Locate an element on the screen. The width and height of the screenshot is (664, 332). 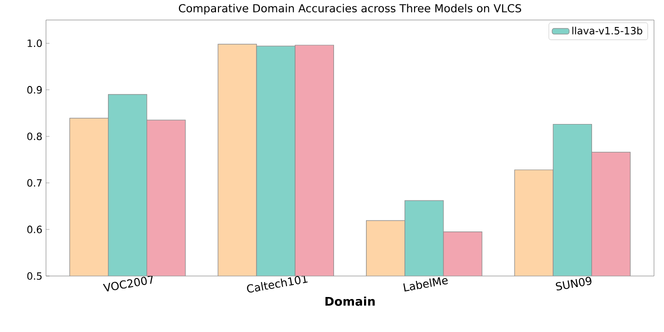
y-tick-label: 0.5 is located at coordinates (34, 276).